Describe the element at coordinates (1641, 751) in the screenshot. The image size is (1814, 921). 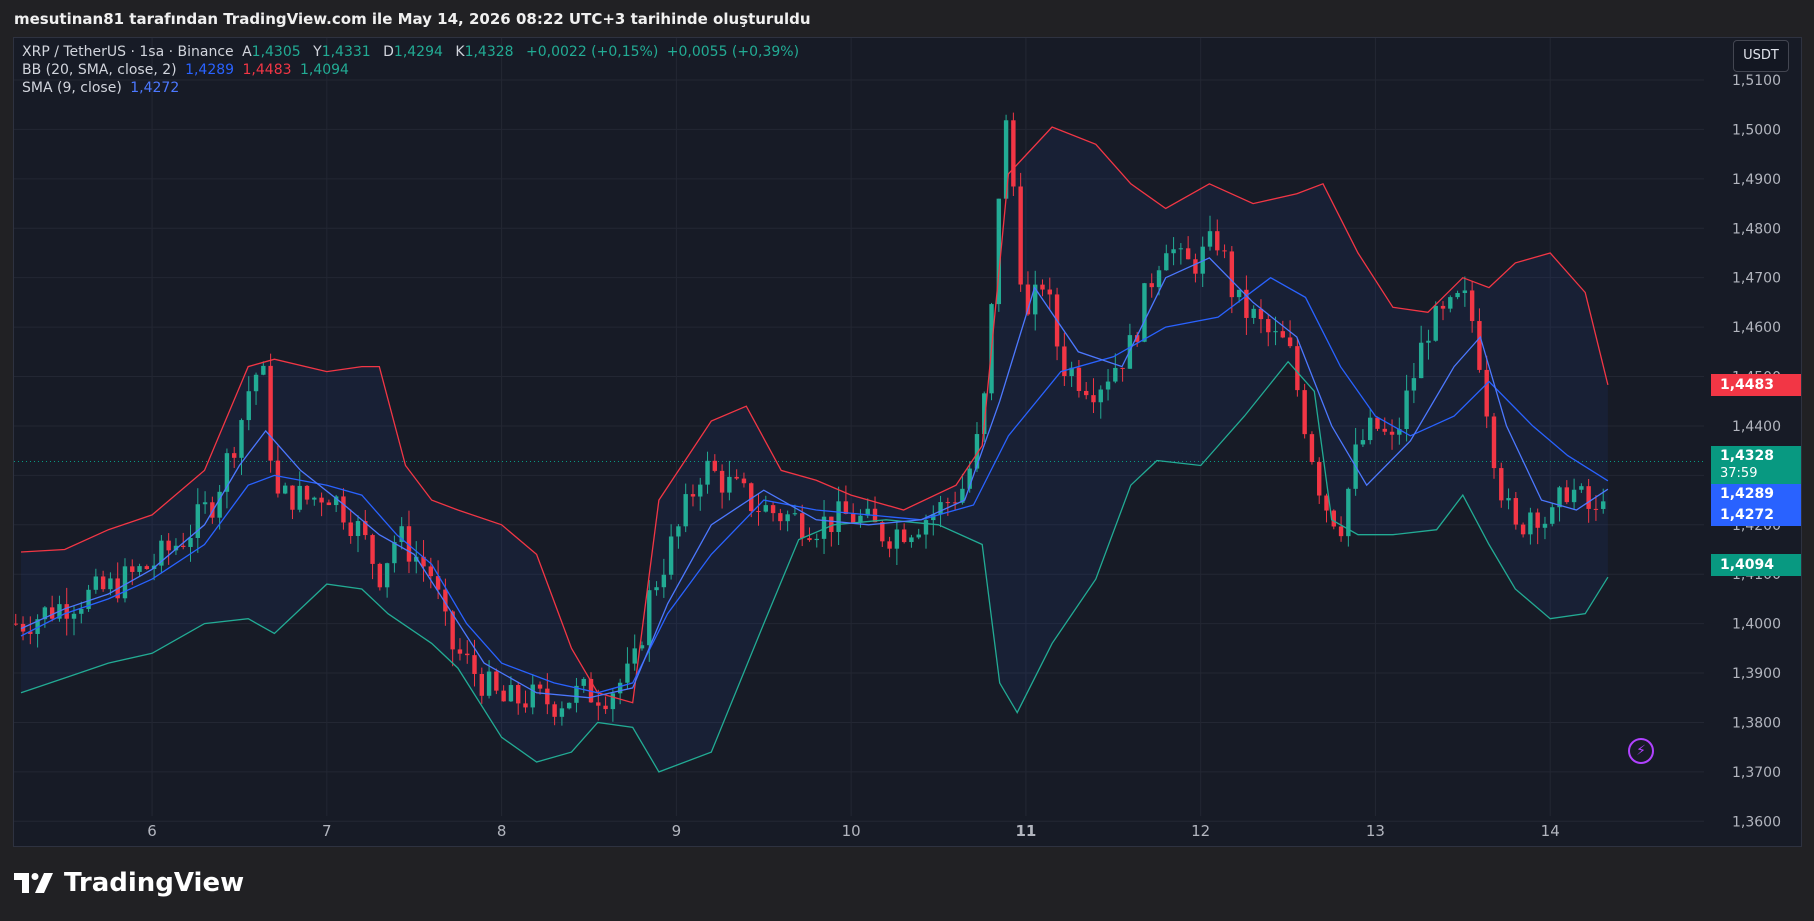
I see `lightning-icon: ⚡` at that location.